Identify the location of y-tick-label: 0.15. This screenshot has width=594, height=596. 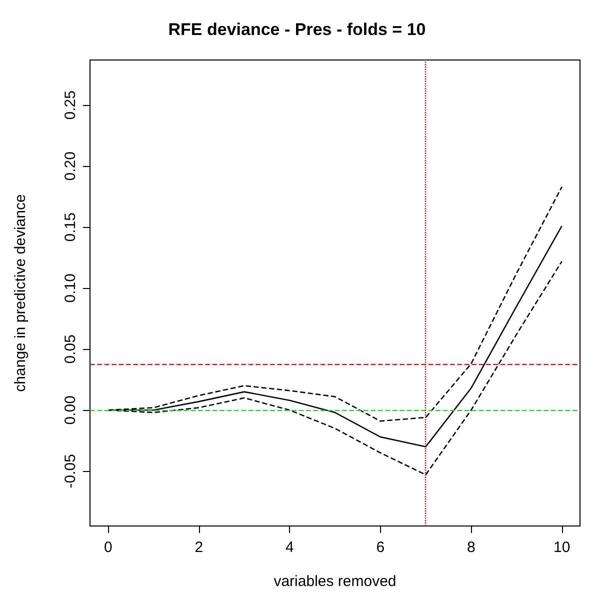
(70, 227).